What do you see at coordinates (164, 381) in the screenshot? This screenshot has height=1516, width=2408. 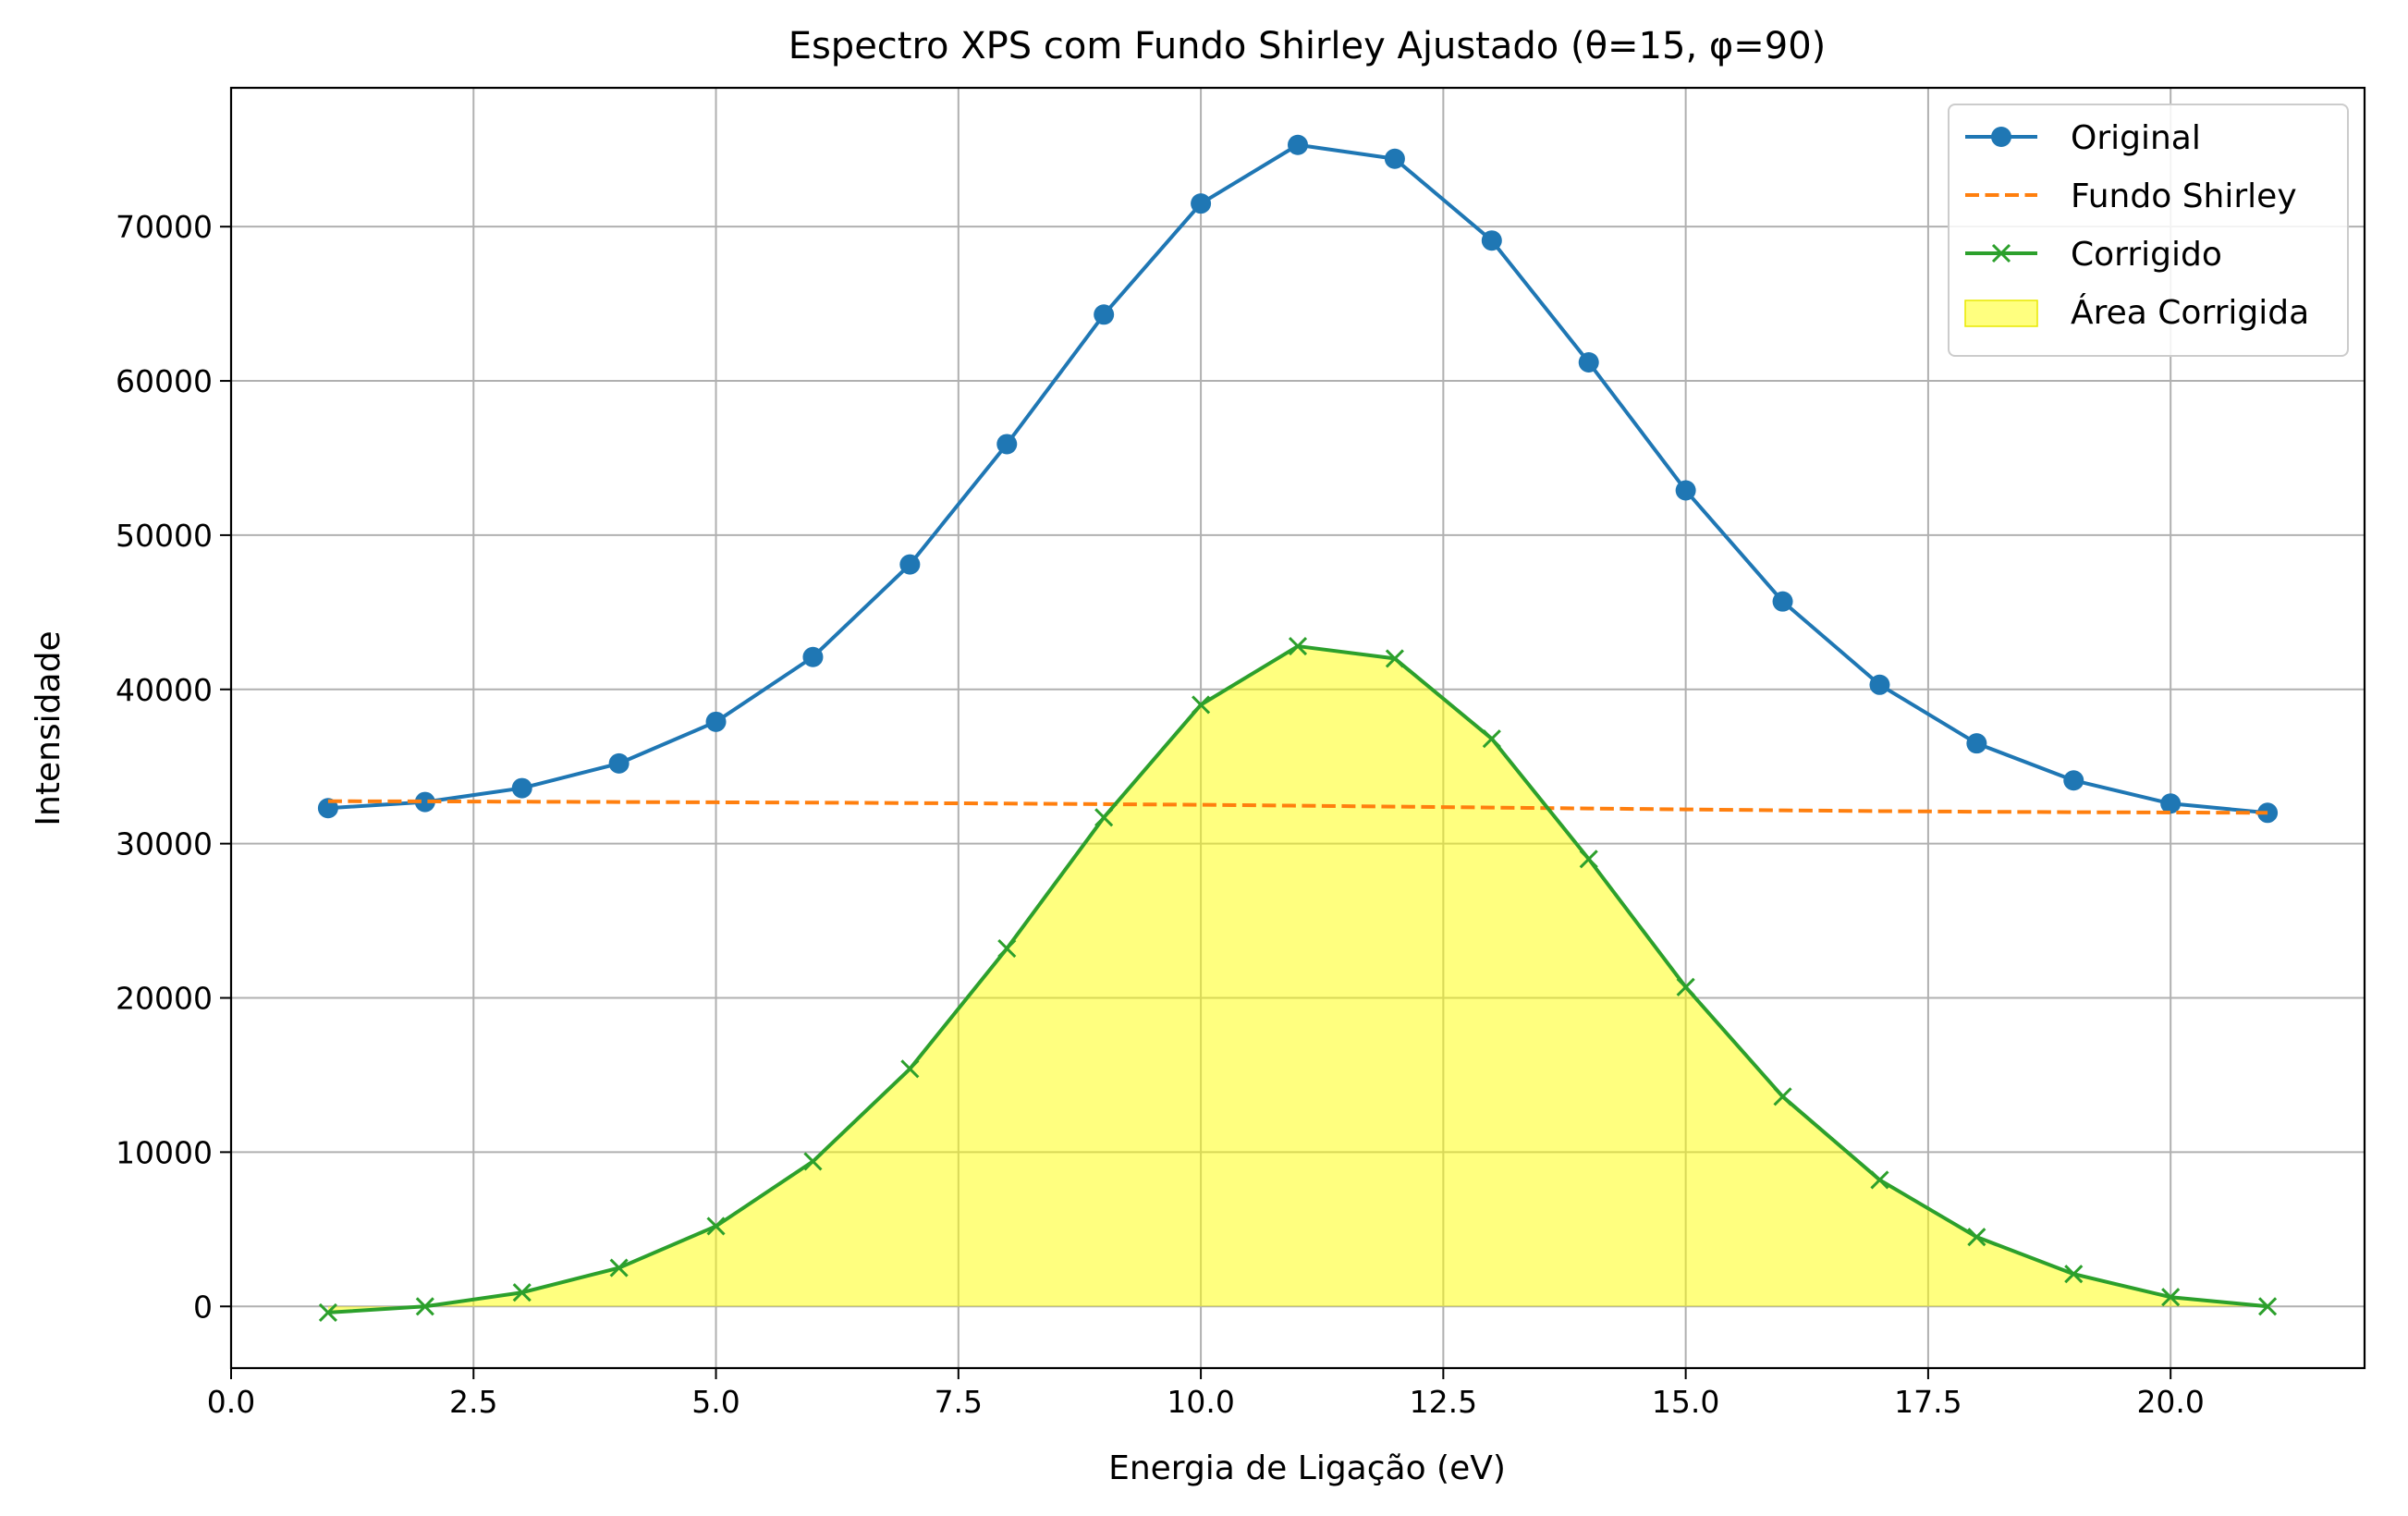 I see `y-tick-label: 60000` at bounding box center [164, 381].